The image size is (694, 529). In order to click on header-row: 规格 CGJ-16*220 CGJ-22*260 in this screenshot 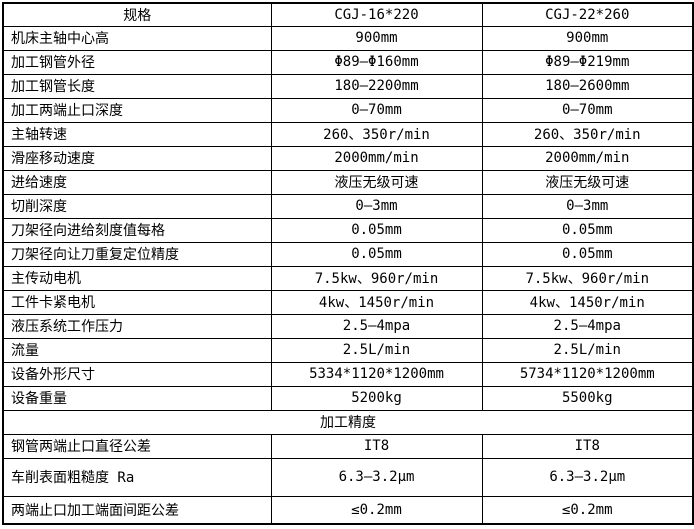, I will do `click(348, 14)`.